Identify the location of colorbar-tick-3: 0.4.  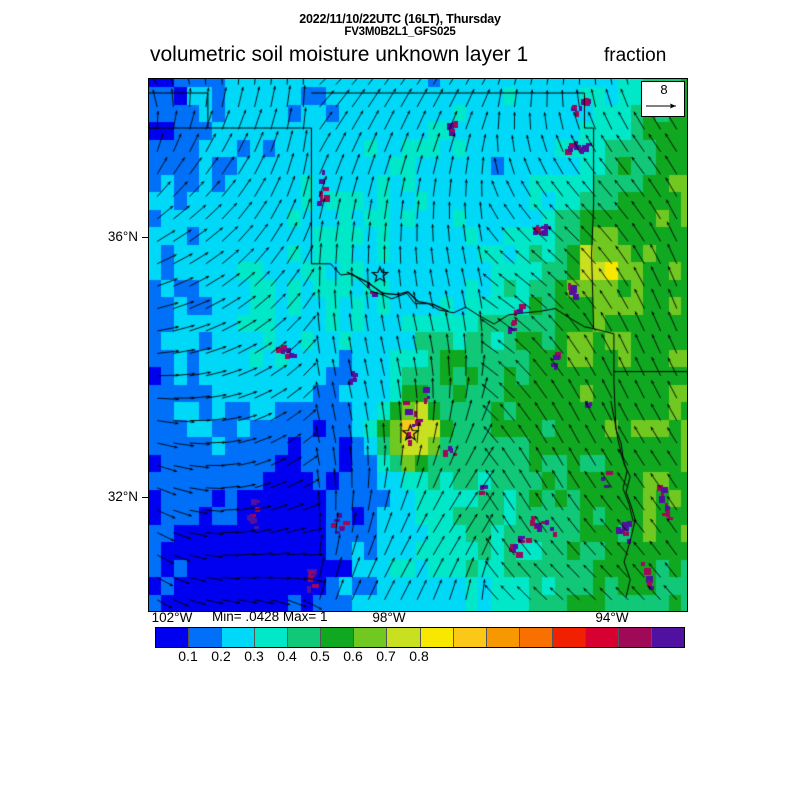
(287, 656).